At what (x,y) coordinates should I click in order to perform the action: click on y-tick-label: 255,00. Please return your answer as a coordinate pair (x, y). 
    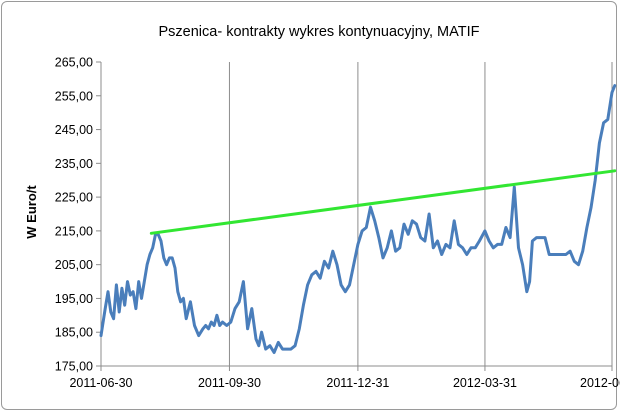
    Looking at the image, I should click on (74, 96).